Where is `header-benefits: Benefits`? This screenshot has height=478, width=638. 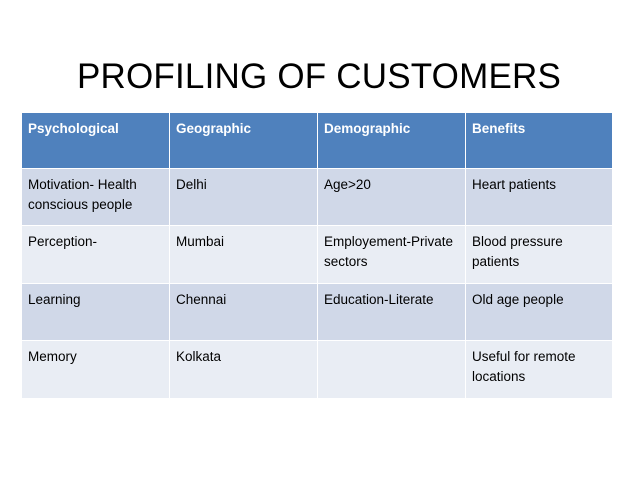 header-benefits: Benefits is located at coordinates (539, 140).